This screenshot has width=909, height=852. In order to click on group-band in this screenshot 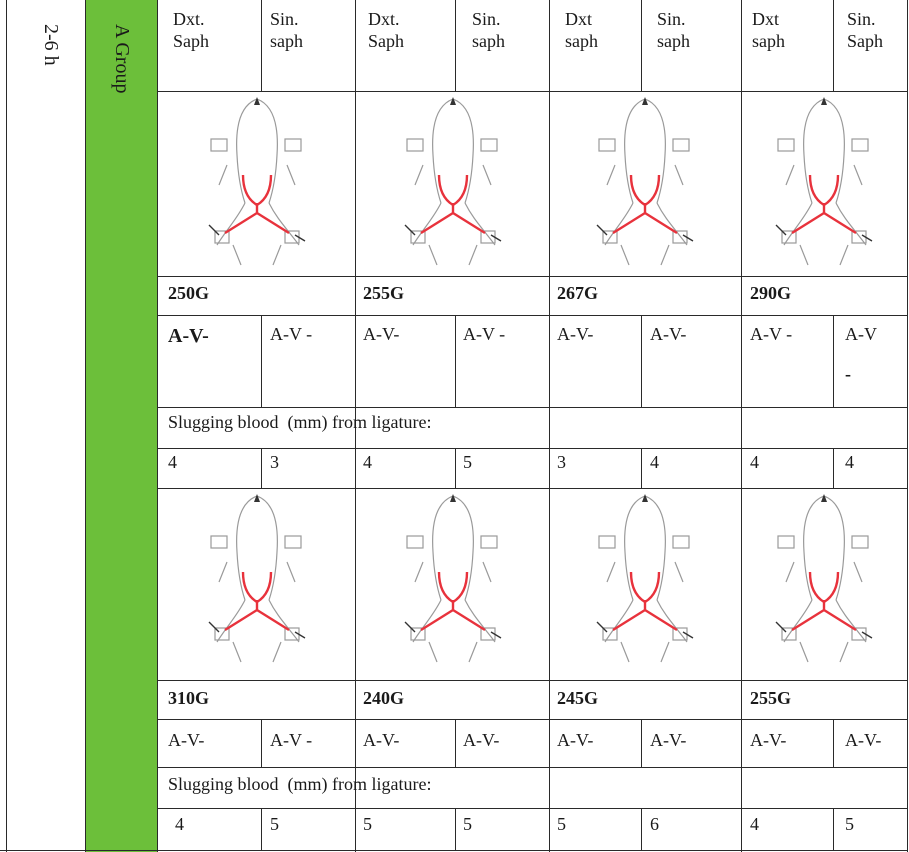, I will do `click(121, 426)`.